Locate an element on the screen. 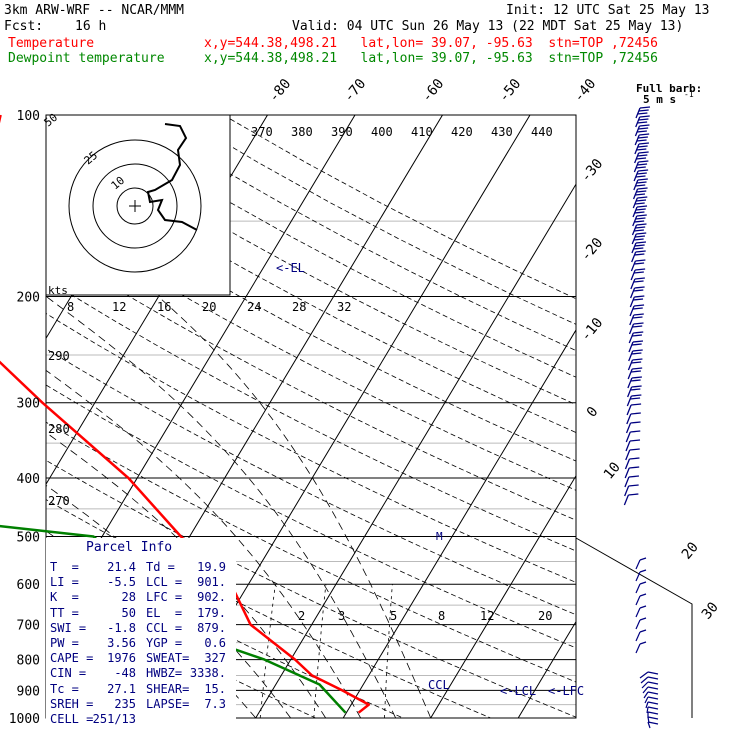 The height and width of the screenshot is (740, 740). init-time: Init: 12 UTC Sat 25 May 13 is located at coordinates (608, 10).